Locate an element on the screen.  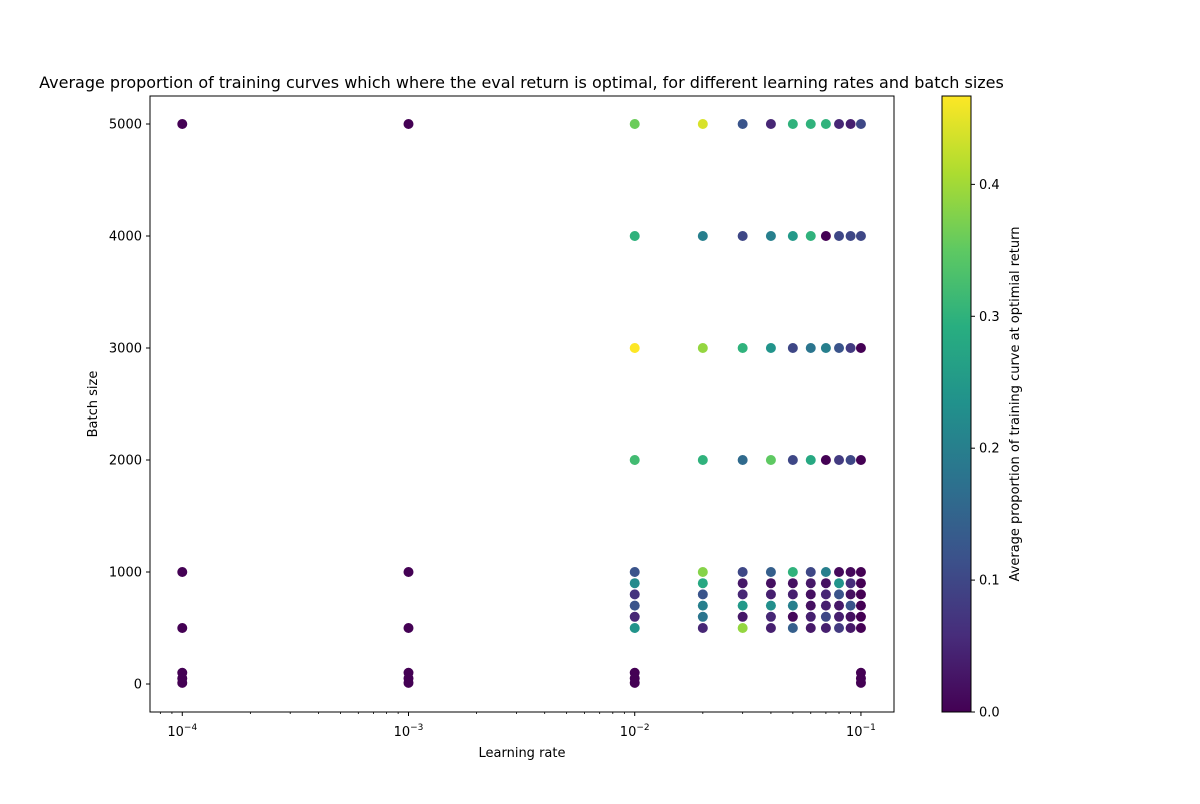
x-axis-ticks: 10⁻⁴ 10⁻³ 10⁻² 10⁻¹ is located at coordinates (517, 726).